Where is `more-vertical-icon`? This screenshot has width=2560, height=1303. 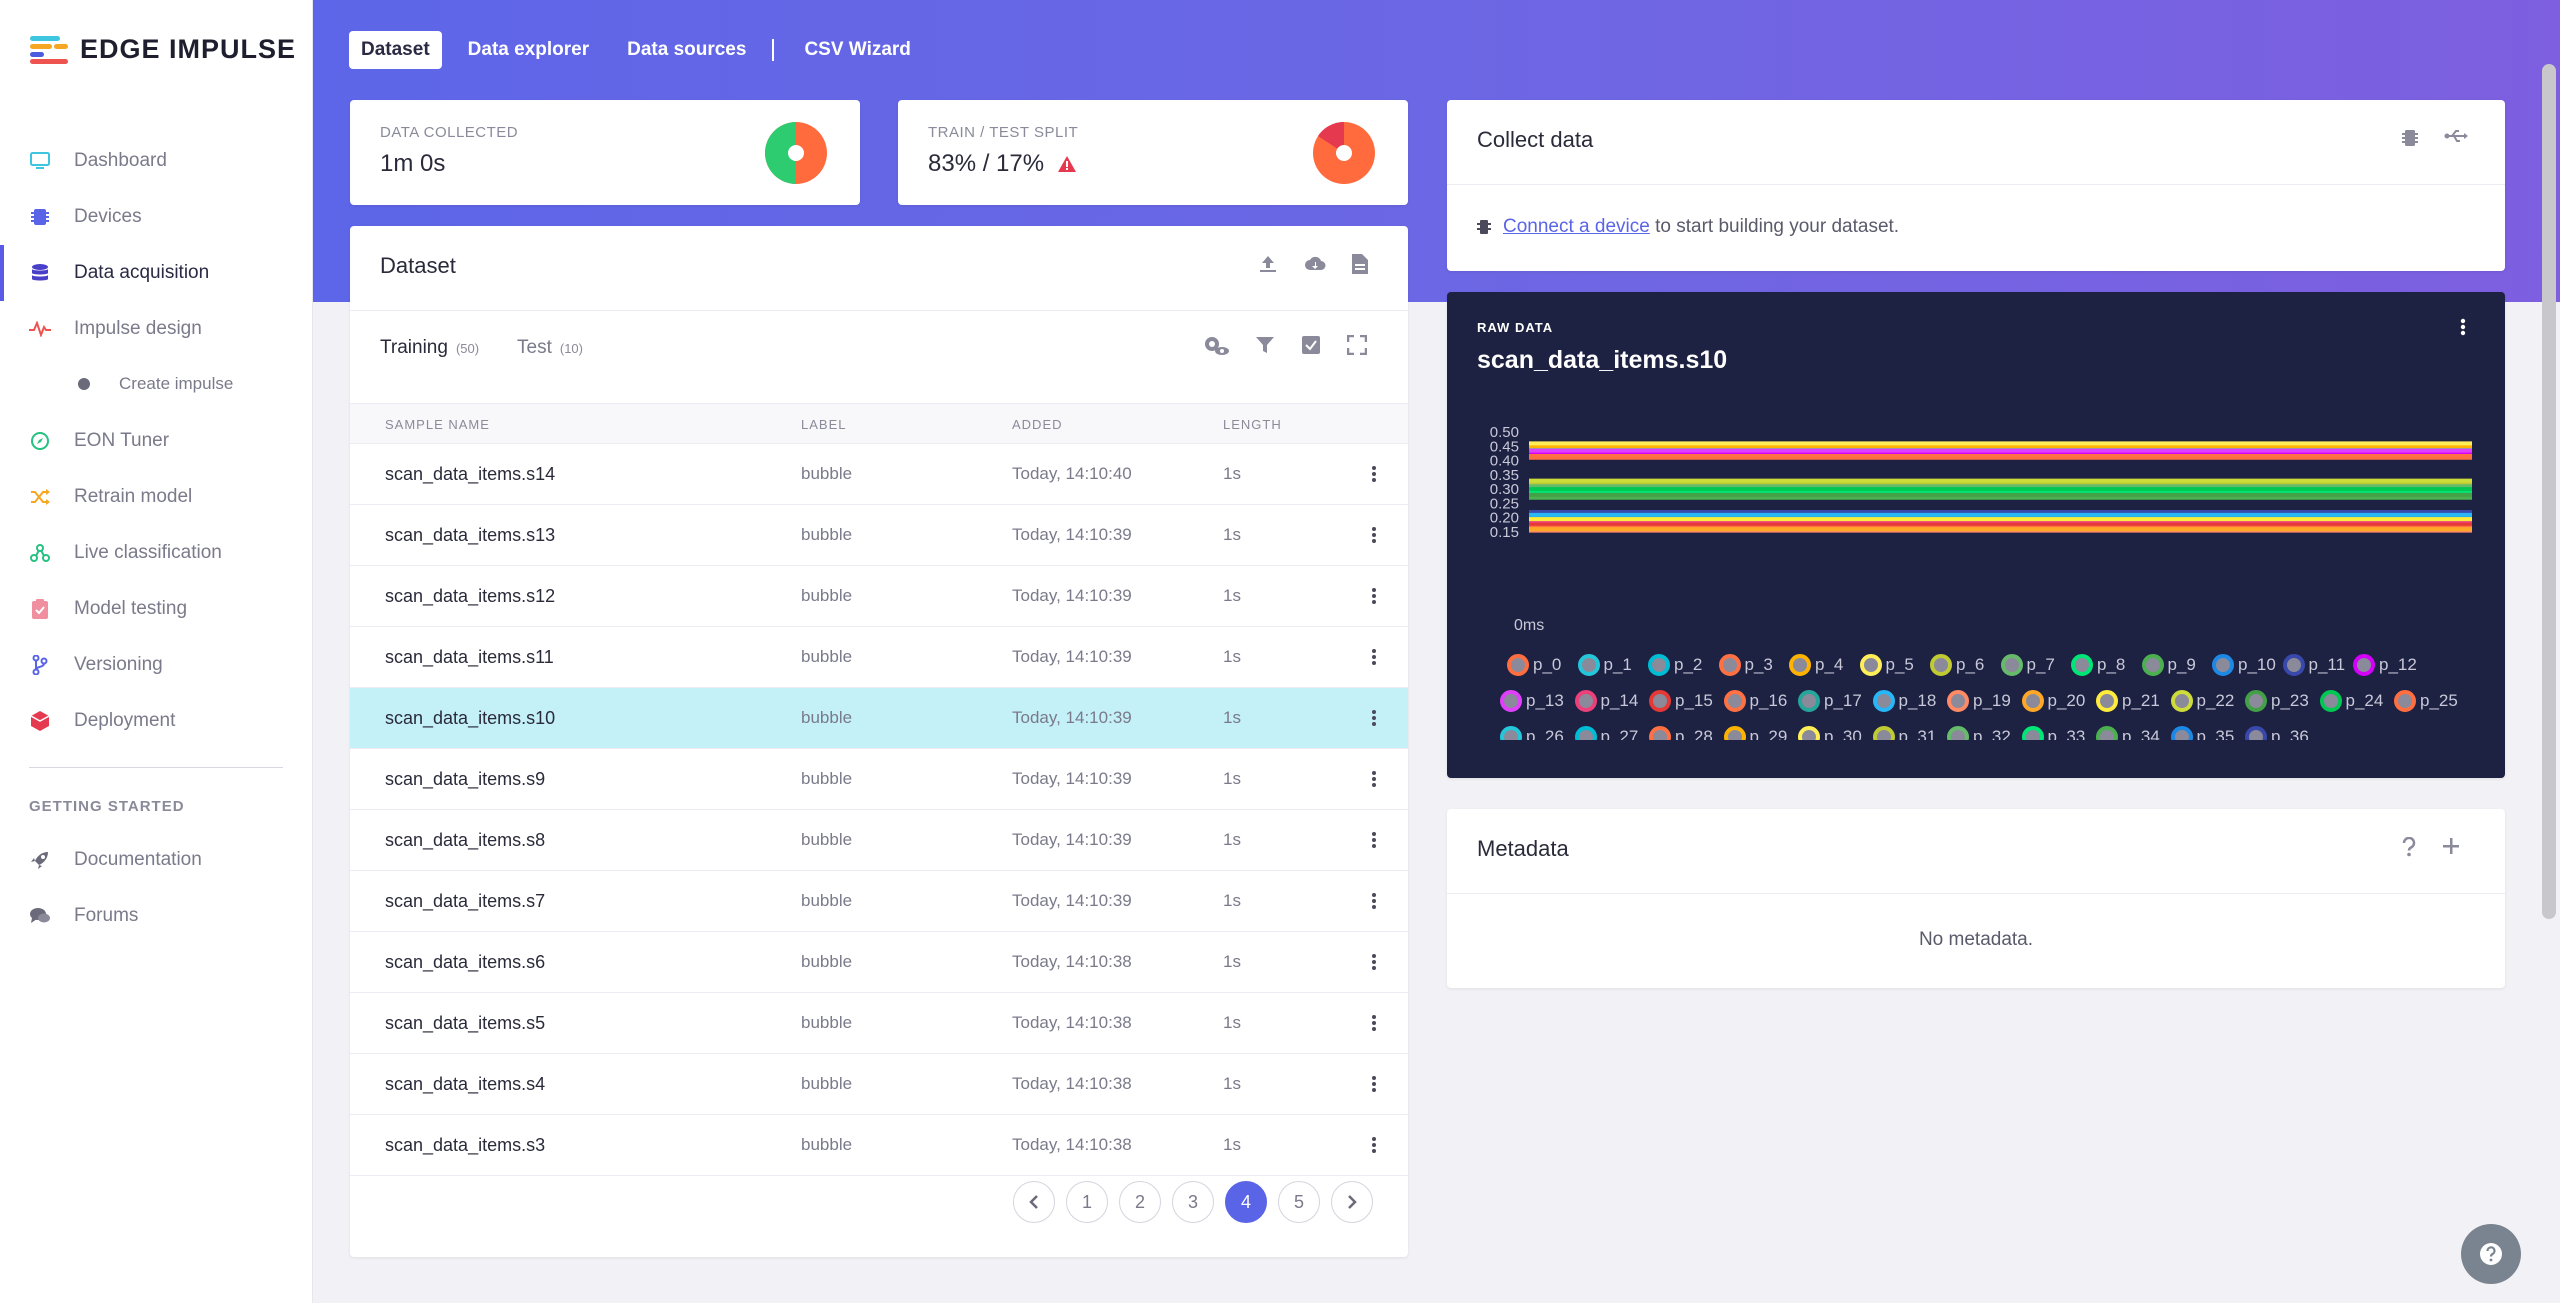
more-vertical-icon is located at coordinates (2463, 327).